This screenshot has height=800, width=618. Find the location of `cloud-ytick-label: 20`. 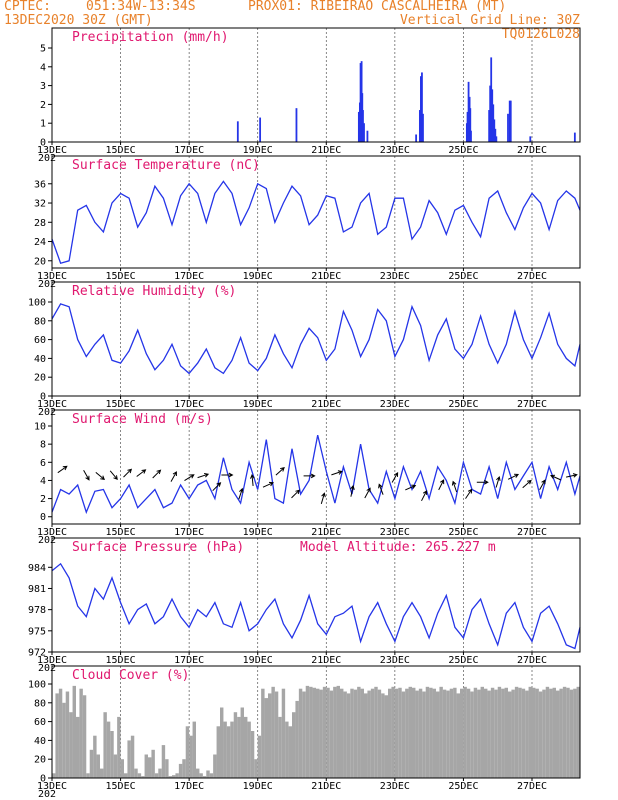

cloud-ytick-label: 20 is located at coordinates (40, 760).